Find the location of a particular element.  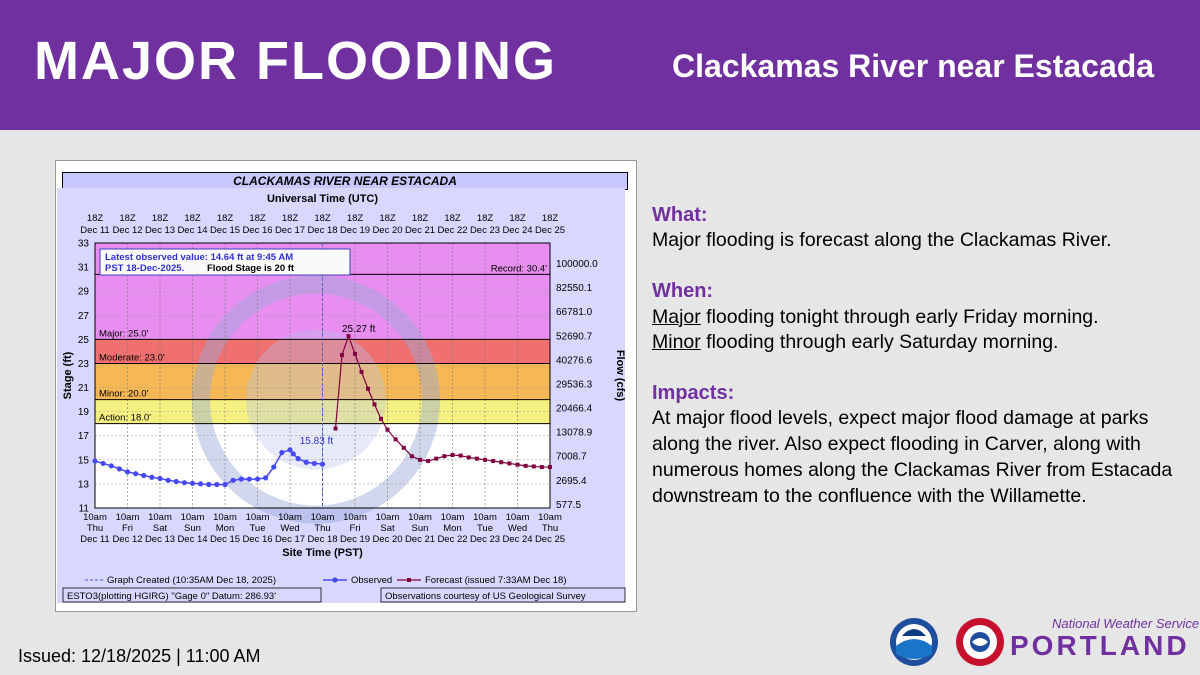

bottom-tick-date: Dec 20 is located at coordinates (387, 539).